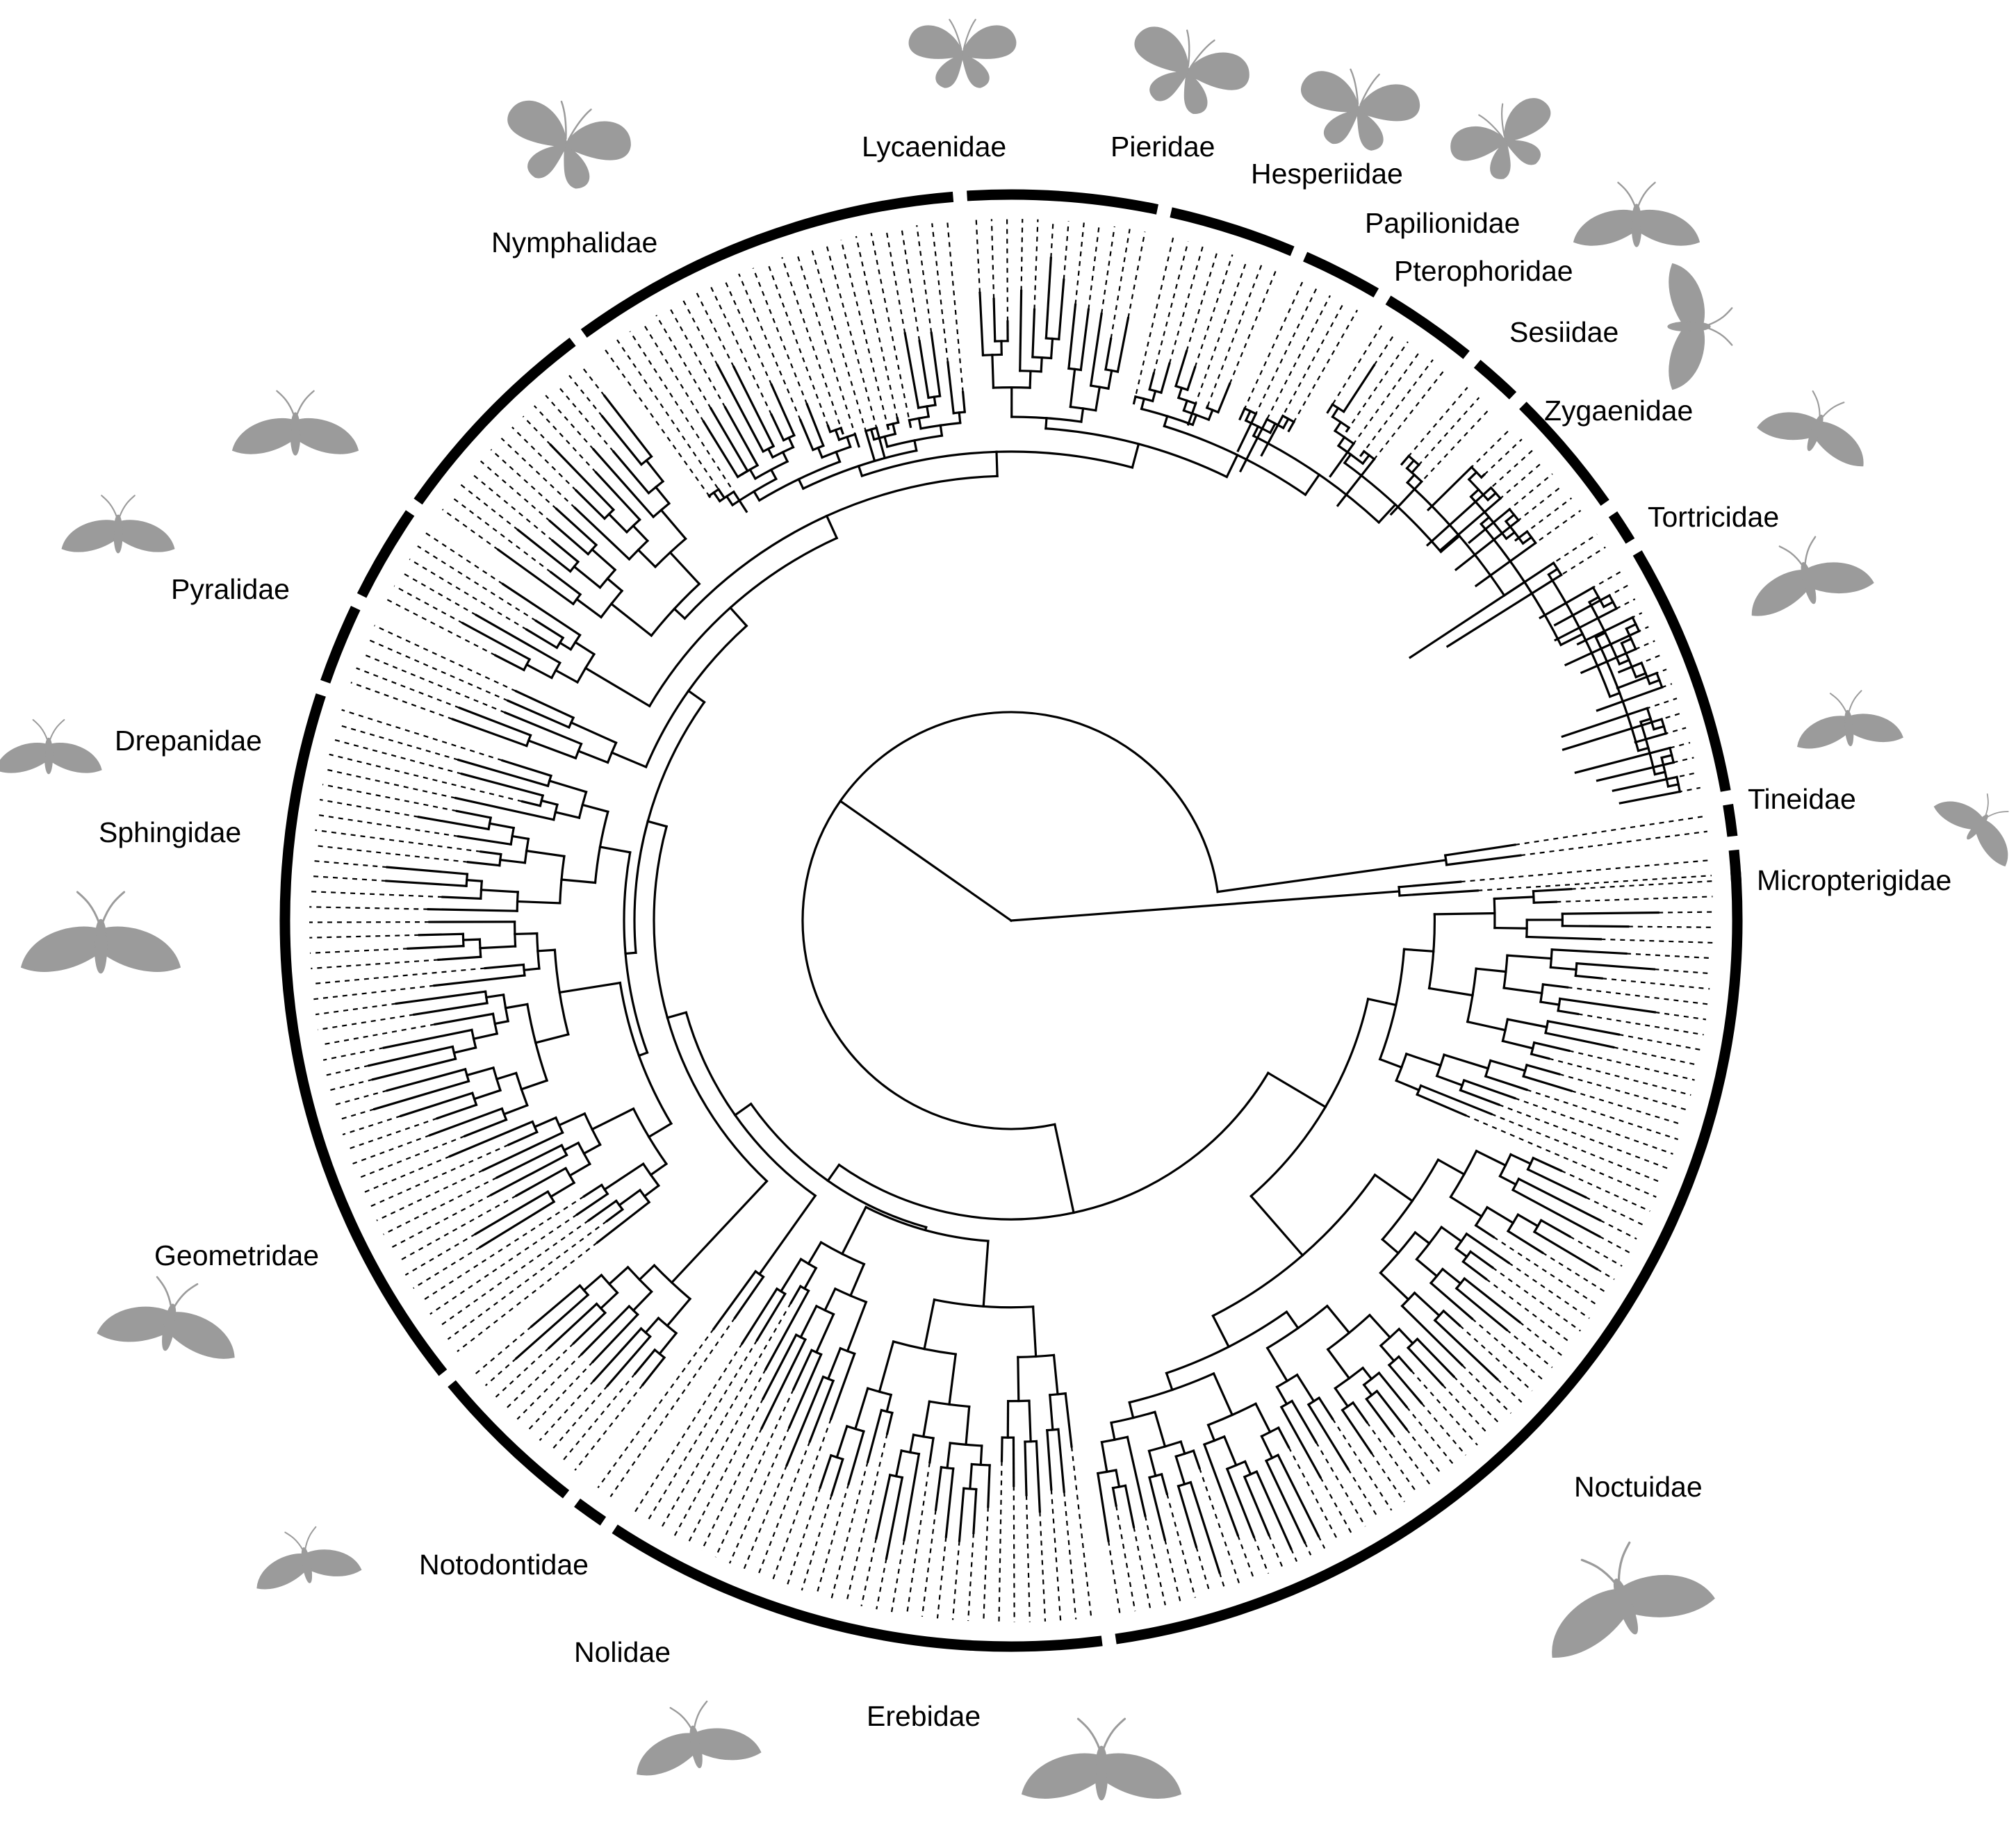  I want to click on sesiidae-band, so click(1564, 454).